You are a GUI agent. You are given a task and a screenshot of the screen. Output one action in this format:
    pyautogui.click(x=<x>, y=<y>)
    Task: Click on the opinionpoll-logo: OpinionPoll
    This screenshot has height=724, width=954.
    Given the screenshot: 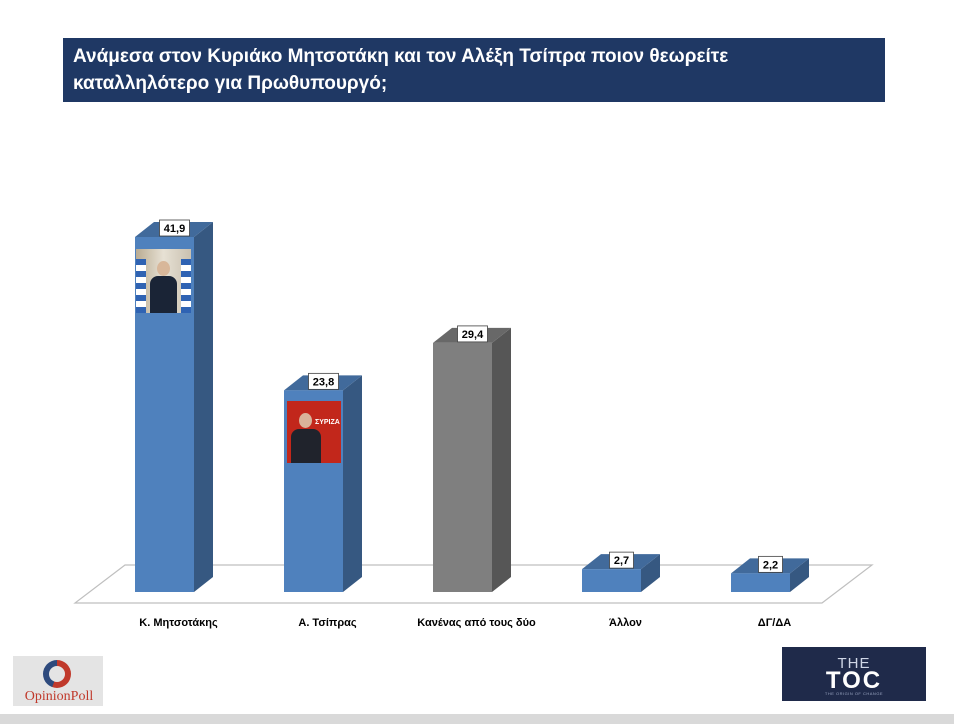 What is the action you would take?
    pyautogui.click(x=58, y=681)
    